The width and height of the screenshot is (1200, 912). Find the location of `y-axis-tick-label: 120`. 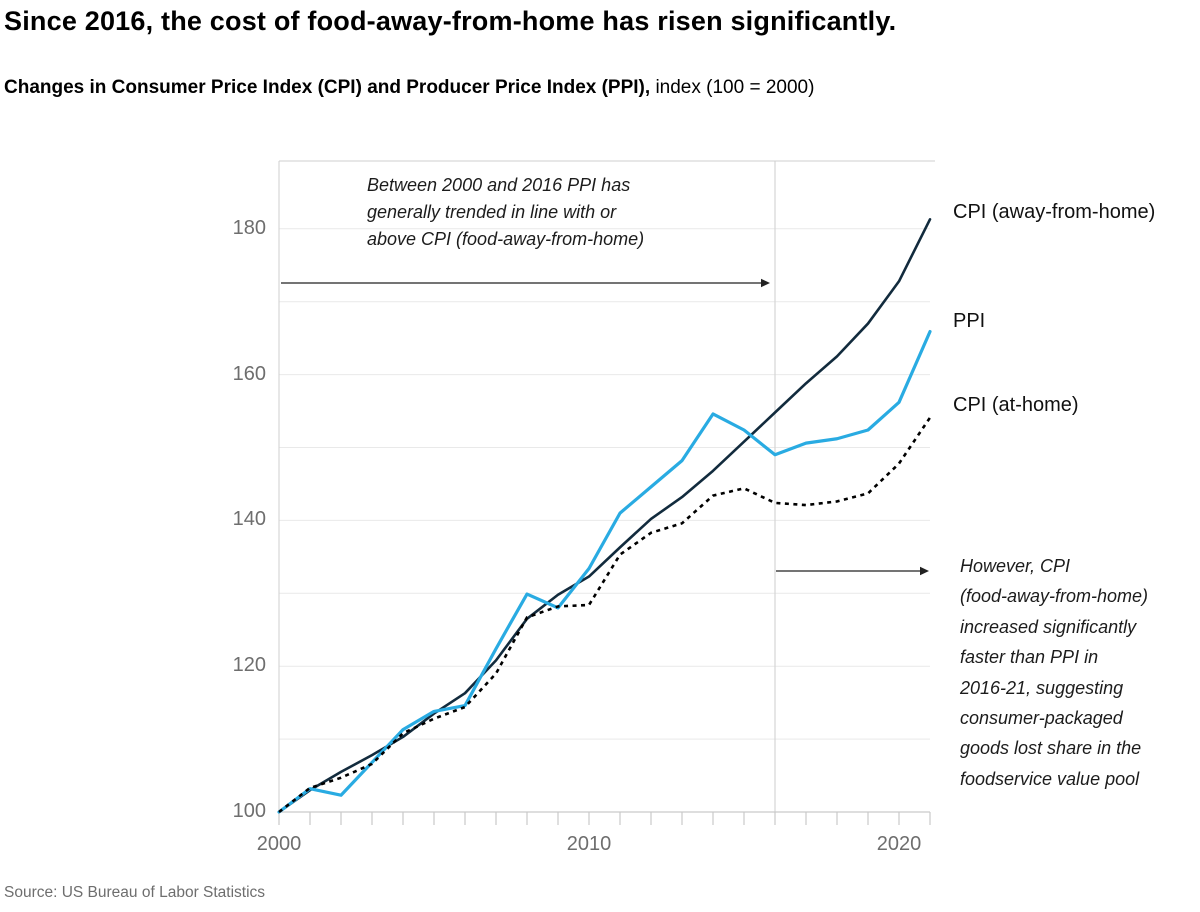

y-axis-tick-label: 120 is located at coordinates (249, 665).